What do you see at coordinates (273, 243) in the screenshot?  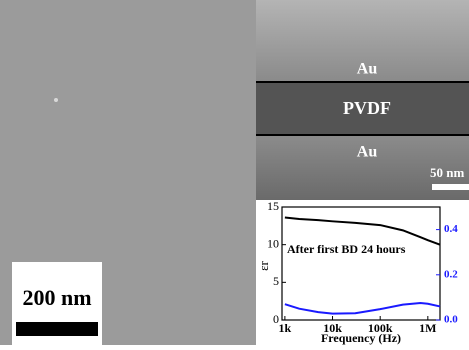 I see `y-tick-label: 10` at bounding box center [273, 243].